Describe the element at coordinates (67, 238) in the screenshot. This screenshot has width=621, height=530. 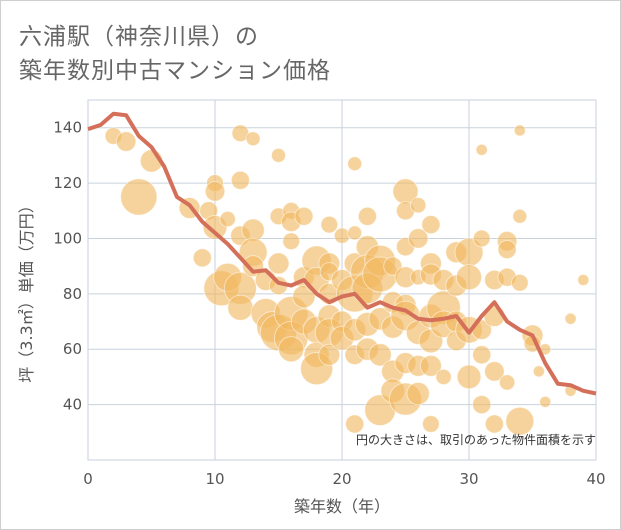
I see `y-tick-label: 100` at that location.